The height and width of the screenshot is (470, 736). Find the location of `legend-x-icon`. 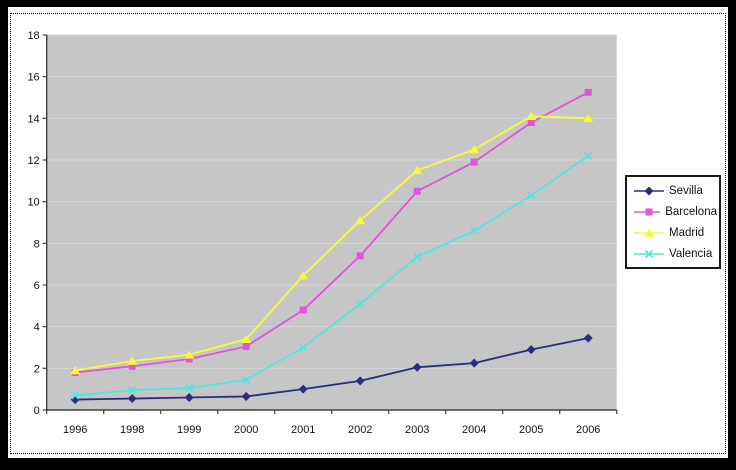

legend-x-icon is located at coordinates (649, 253).